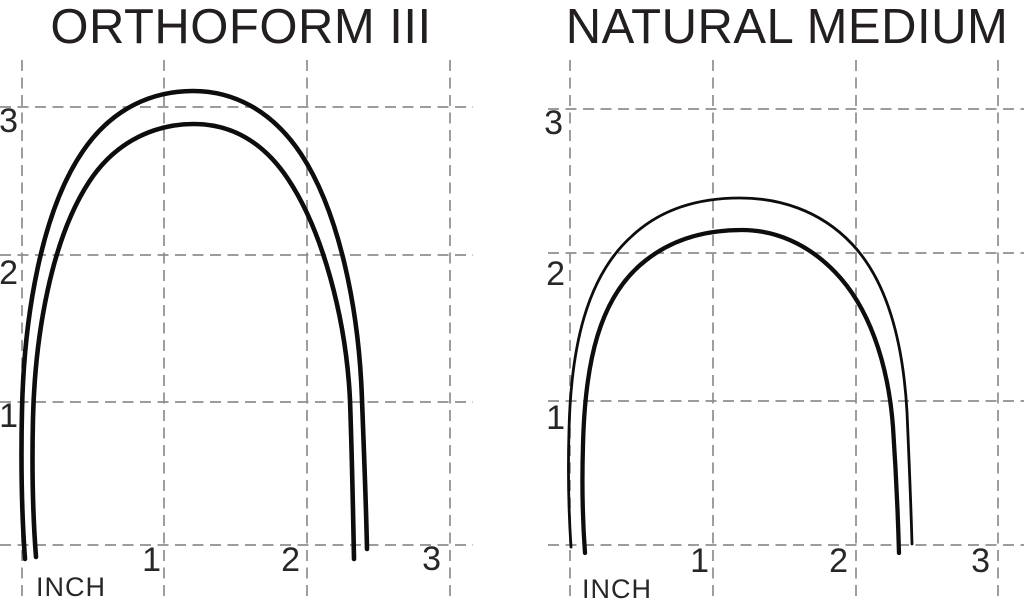  I want to click on right-x-tick-1: 1, so click(699, 561).